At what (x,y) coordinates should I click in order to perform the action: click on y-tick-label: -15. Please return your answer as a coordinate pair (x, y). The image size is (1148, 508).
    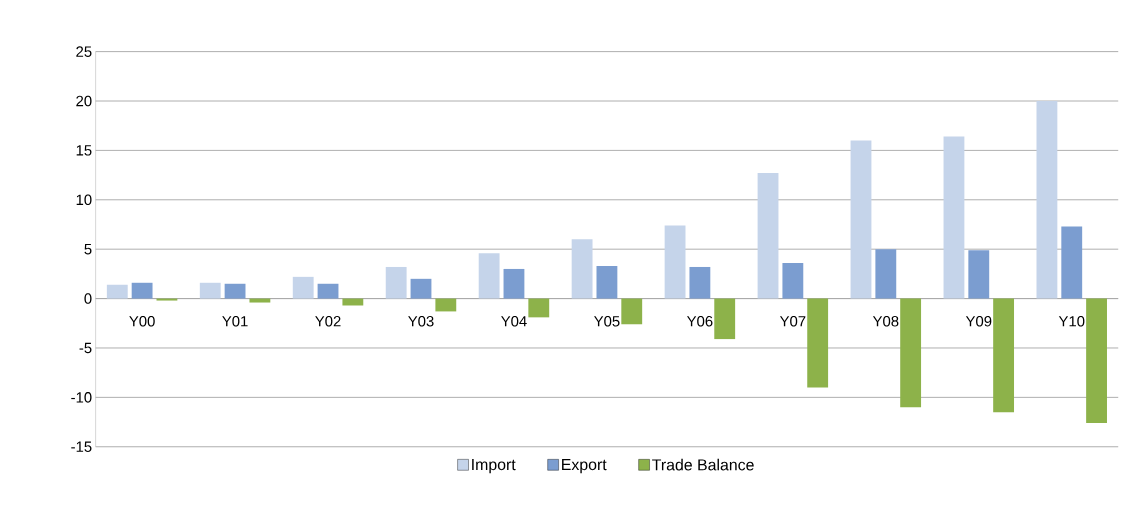
    Looking at the image, I should click on (81, 446).